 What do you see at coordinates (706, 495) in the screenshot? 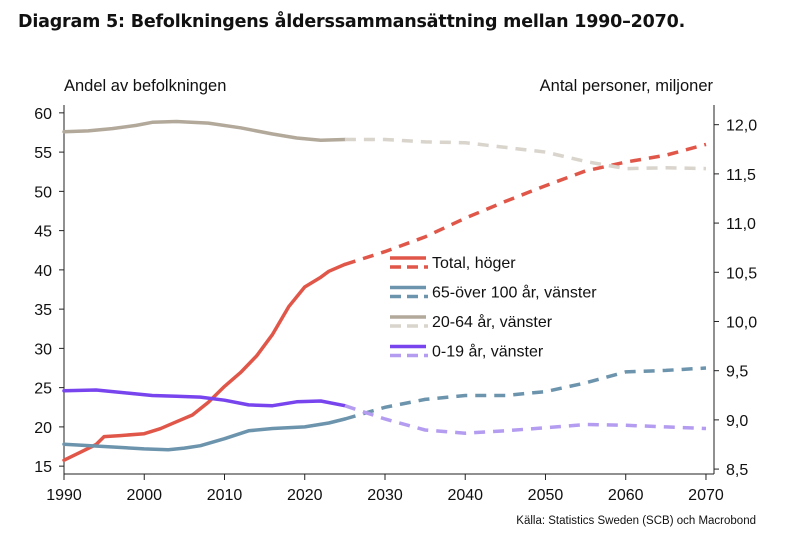
I see `x-tick-label: 2070` at bounding box center [706, 495].